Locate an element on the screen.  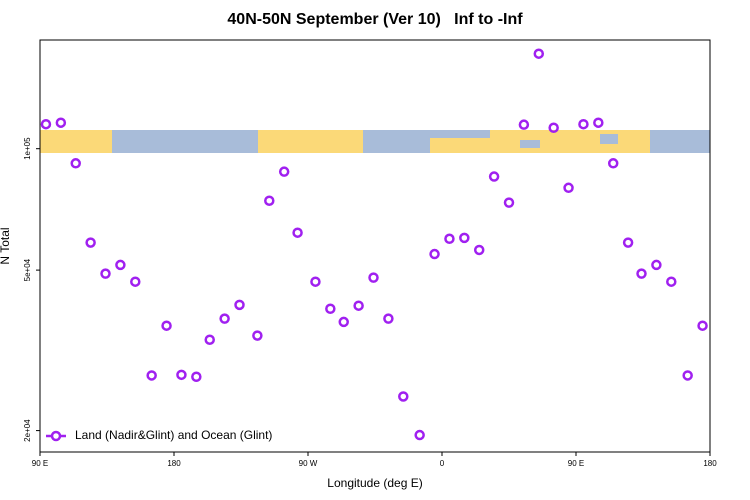
y-tick-label: 1e+05 is located at coordinates (27, 148).